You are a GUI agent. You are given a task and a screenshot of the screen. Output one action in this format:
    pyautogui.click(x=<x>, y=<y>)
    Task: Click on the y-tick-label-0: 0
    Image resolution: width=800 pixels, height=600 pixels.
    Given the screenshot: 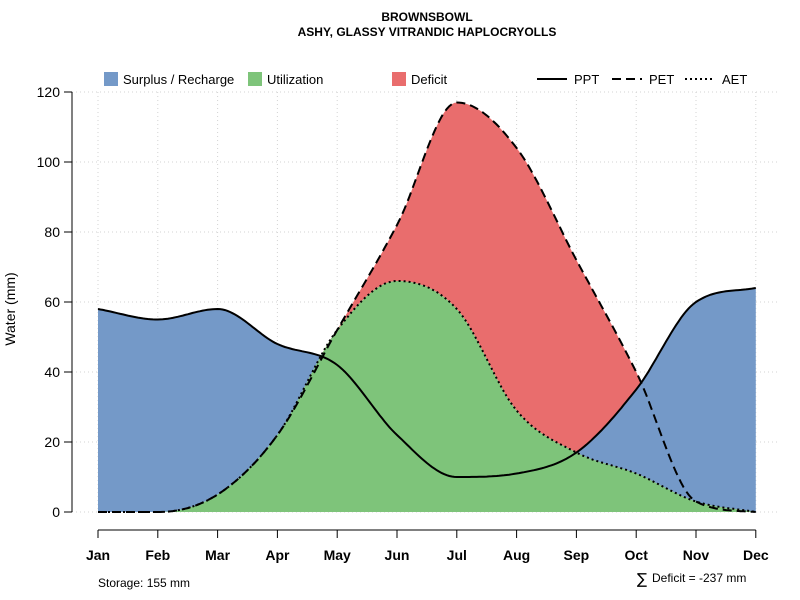 What is the action you would take?
    pyautogui.click(x=56, y=512)
    